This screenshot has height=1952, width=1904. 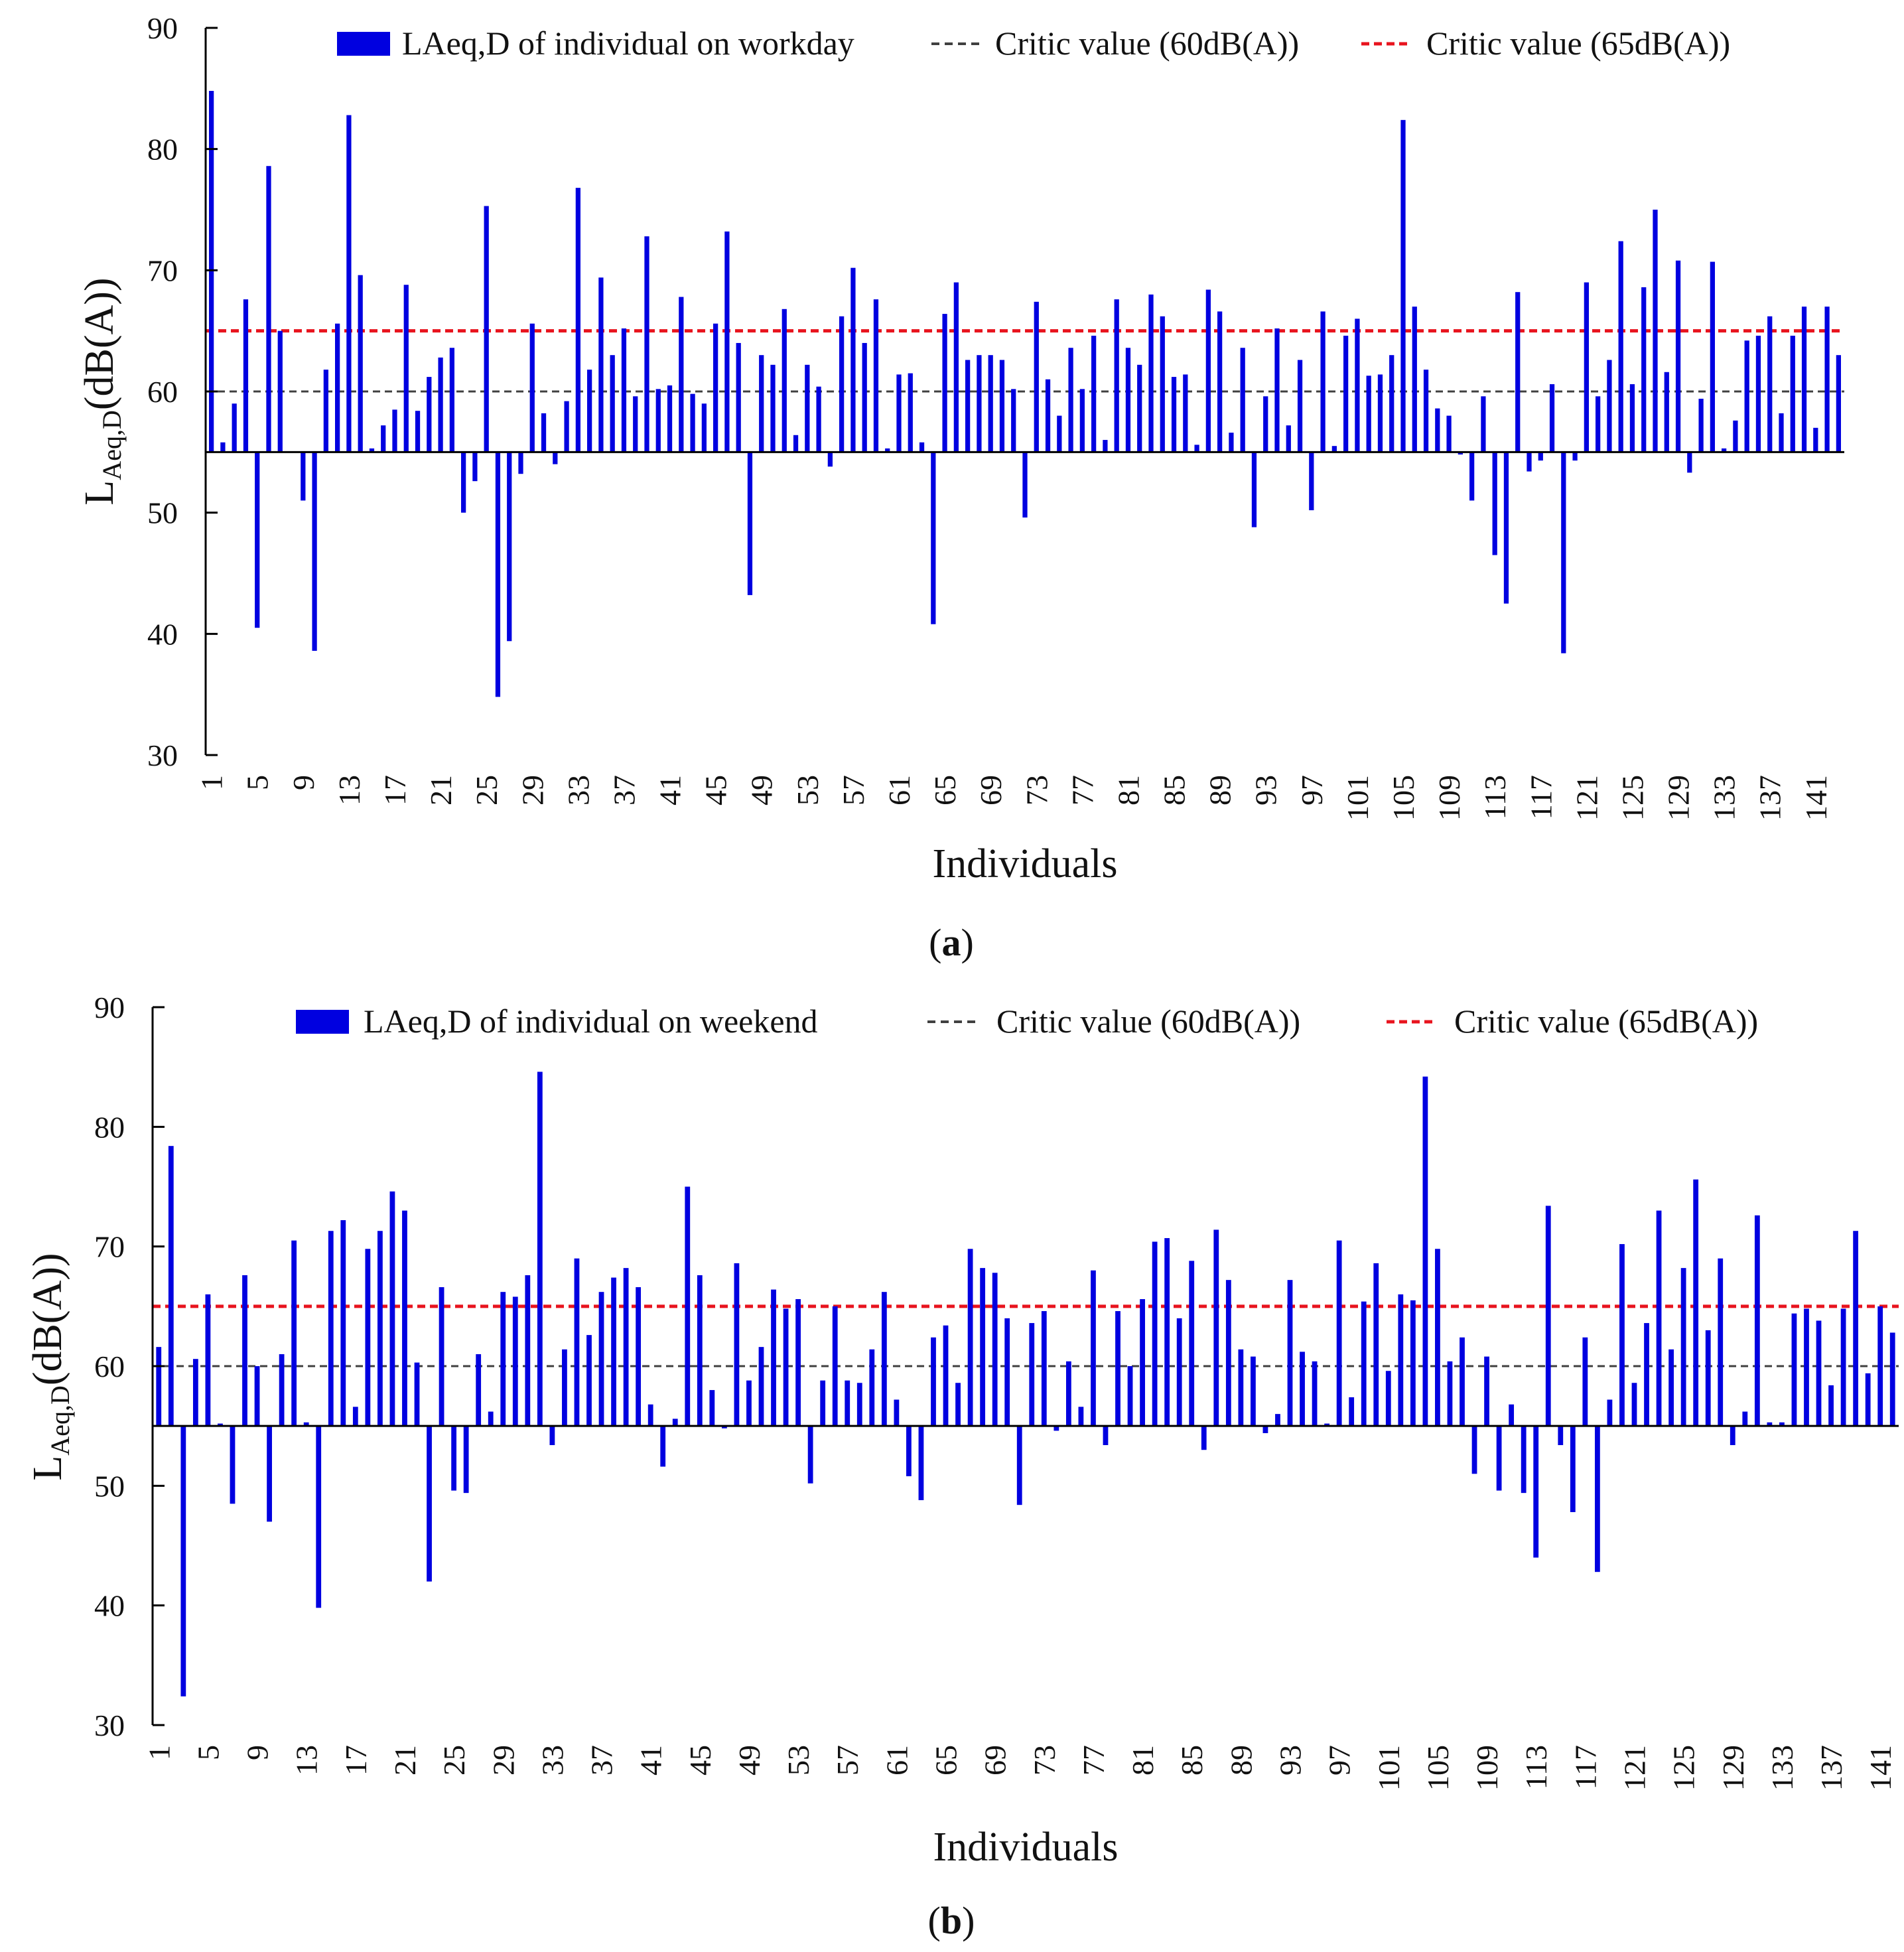 I want to click on legend-swatch-bars-a, so click(x=363, y=44).